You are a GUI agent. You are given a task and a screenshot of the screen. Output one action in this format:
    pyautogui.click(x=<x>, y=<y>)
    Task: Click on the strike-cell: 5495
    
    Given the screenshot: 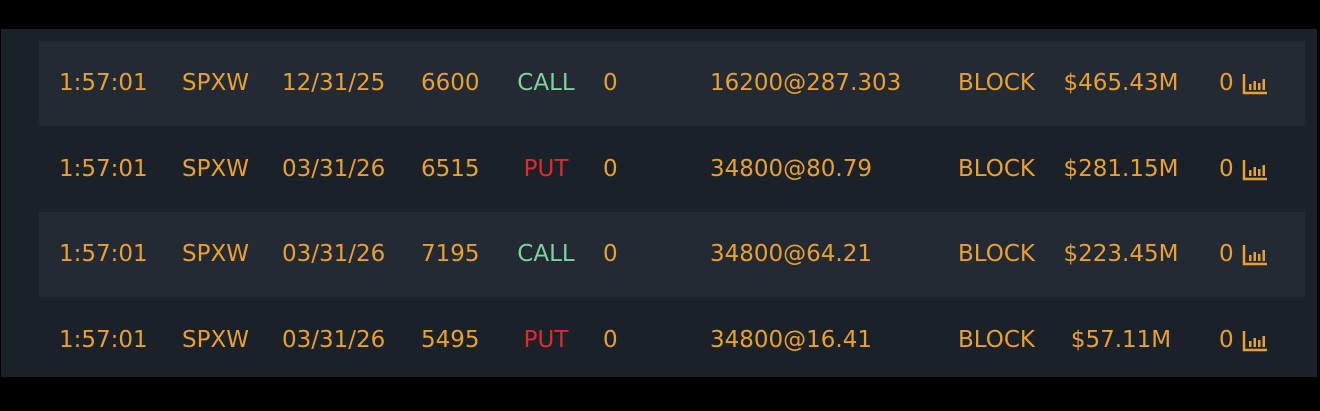 What is the action you would take?
    pyautogui.click(x=450, y=340)
    